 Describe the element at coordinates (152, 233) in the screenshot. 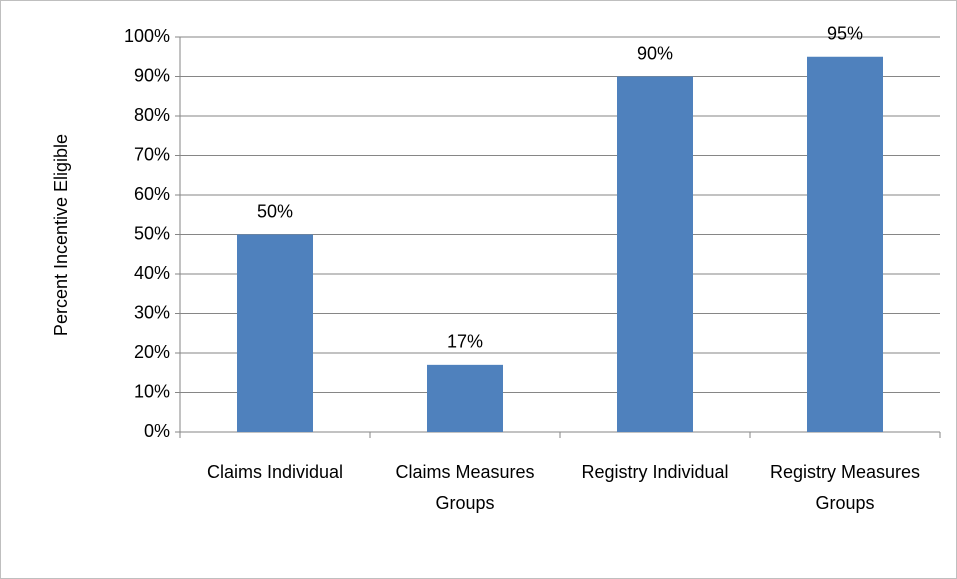

I see `y-tick-label: 50%` at that location.